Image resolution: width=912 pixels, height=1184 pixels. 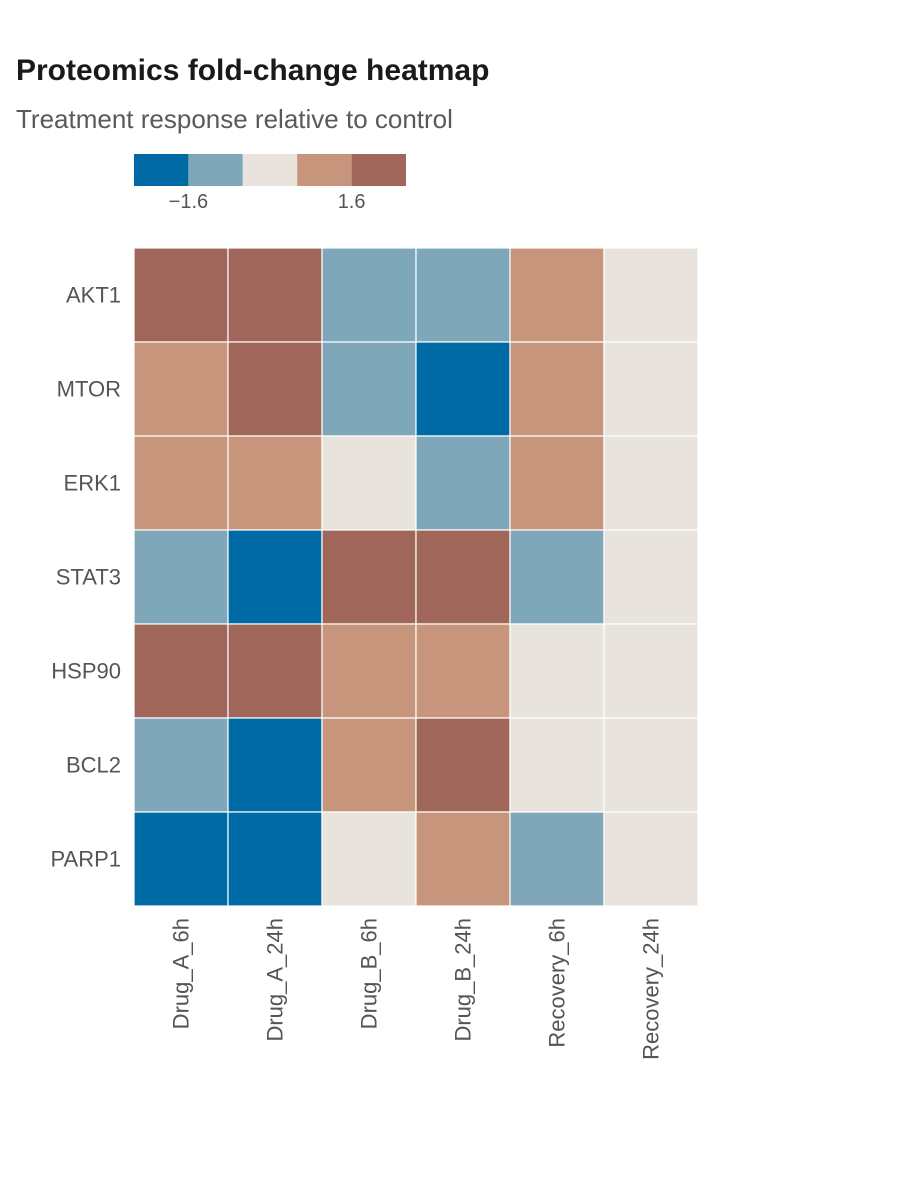 What do you see at coordinates (89, 389) in the screenshot?
I see `row-label: MTOR` at bounding box center [89, 389].